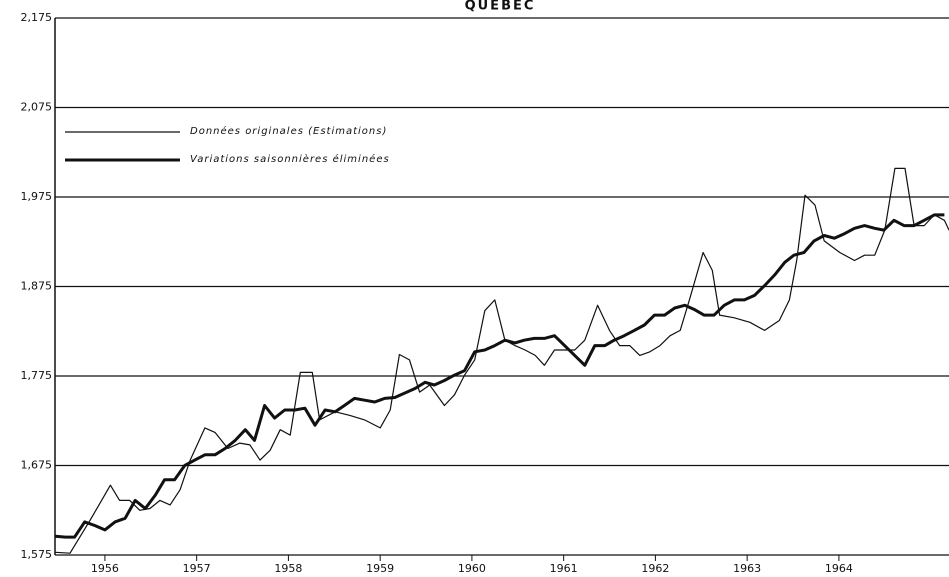  Describe the element at coordinates (37, 465) in the screenshot. I see `y-tick-label: 1,675` at that location.